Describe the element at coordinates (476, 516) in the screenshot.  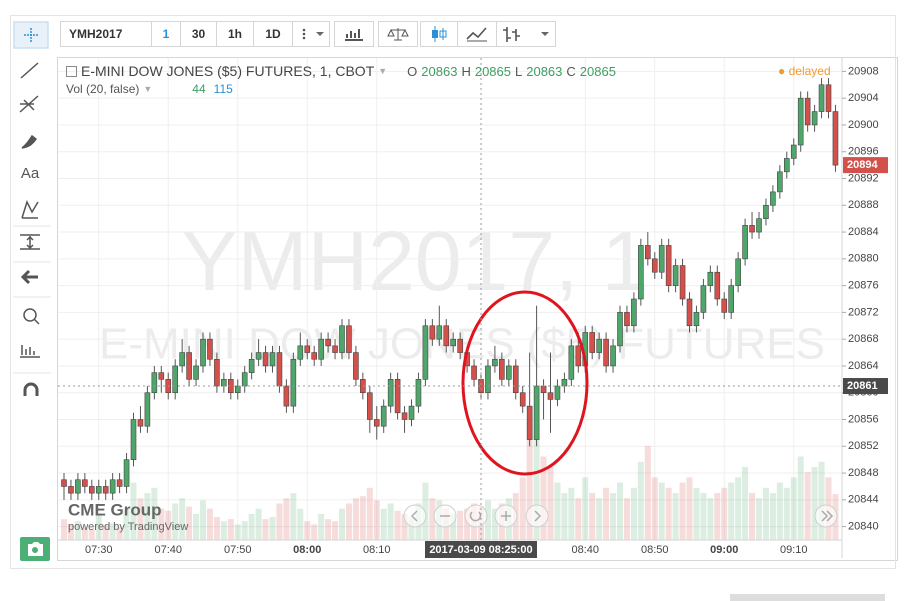
I see `reset` at that location.